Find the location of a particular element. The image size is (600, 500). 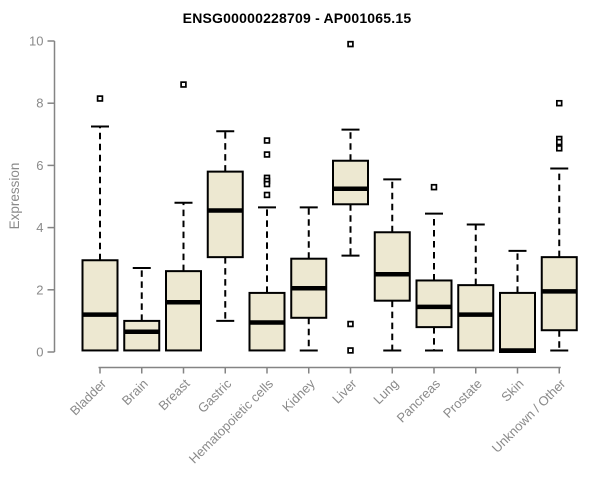

y-tick-label: 8 is located at coordinates (39, 103).